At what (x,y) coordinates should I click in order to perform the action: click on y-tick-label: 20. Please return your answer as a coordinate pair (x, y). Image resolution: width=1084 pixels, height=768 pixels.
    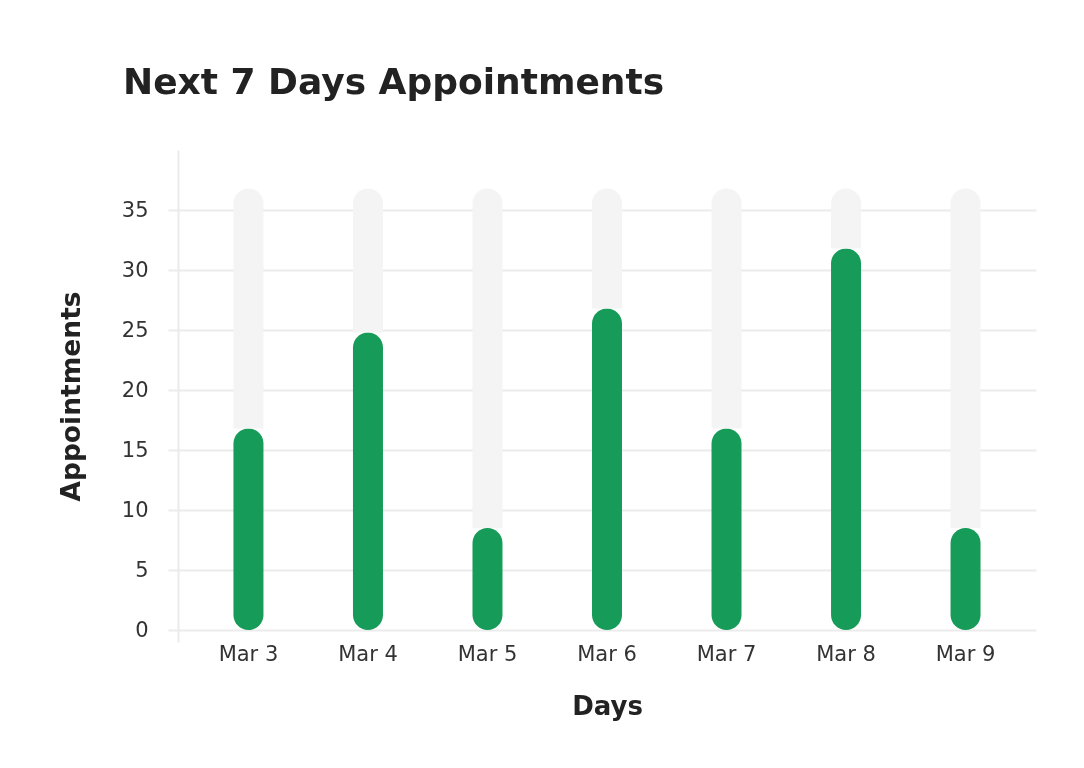
    Looking at the image, I should click on (135, 389).